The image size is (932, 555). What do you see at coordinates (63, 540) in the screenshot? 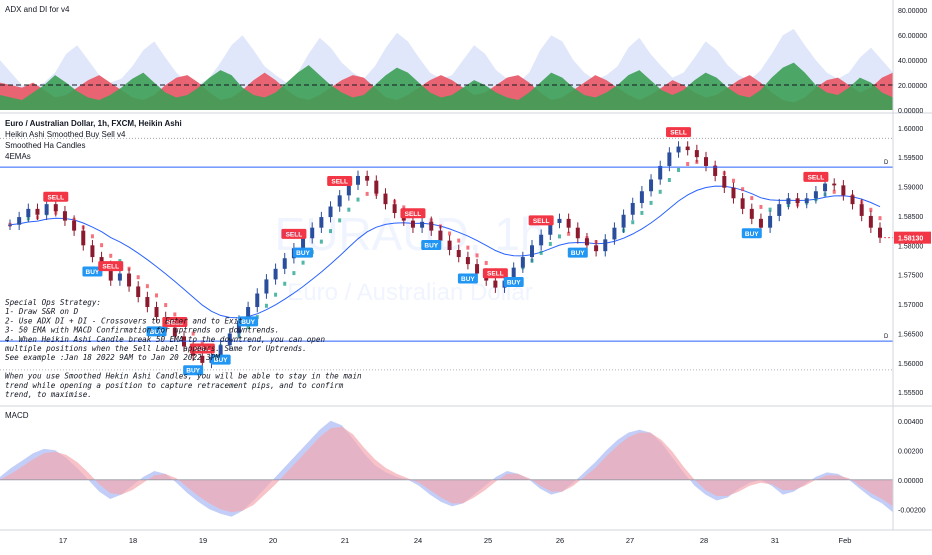
I see `time-tick-label: 17` at bounding box center [63, 540].